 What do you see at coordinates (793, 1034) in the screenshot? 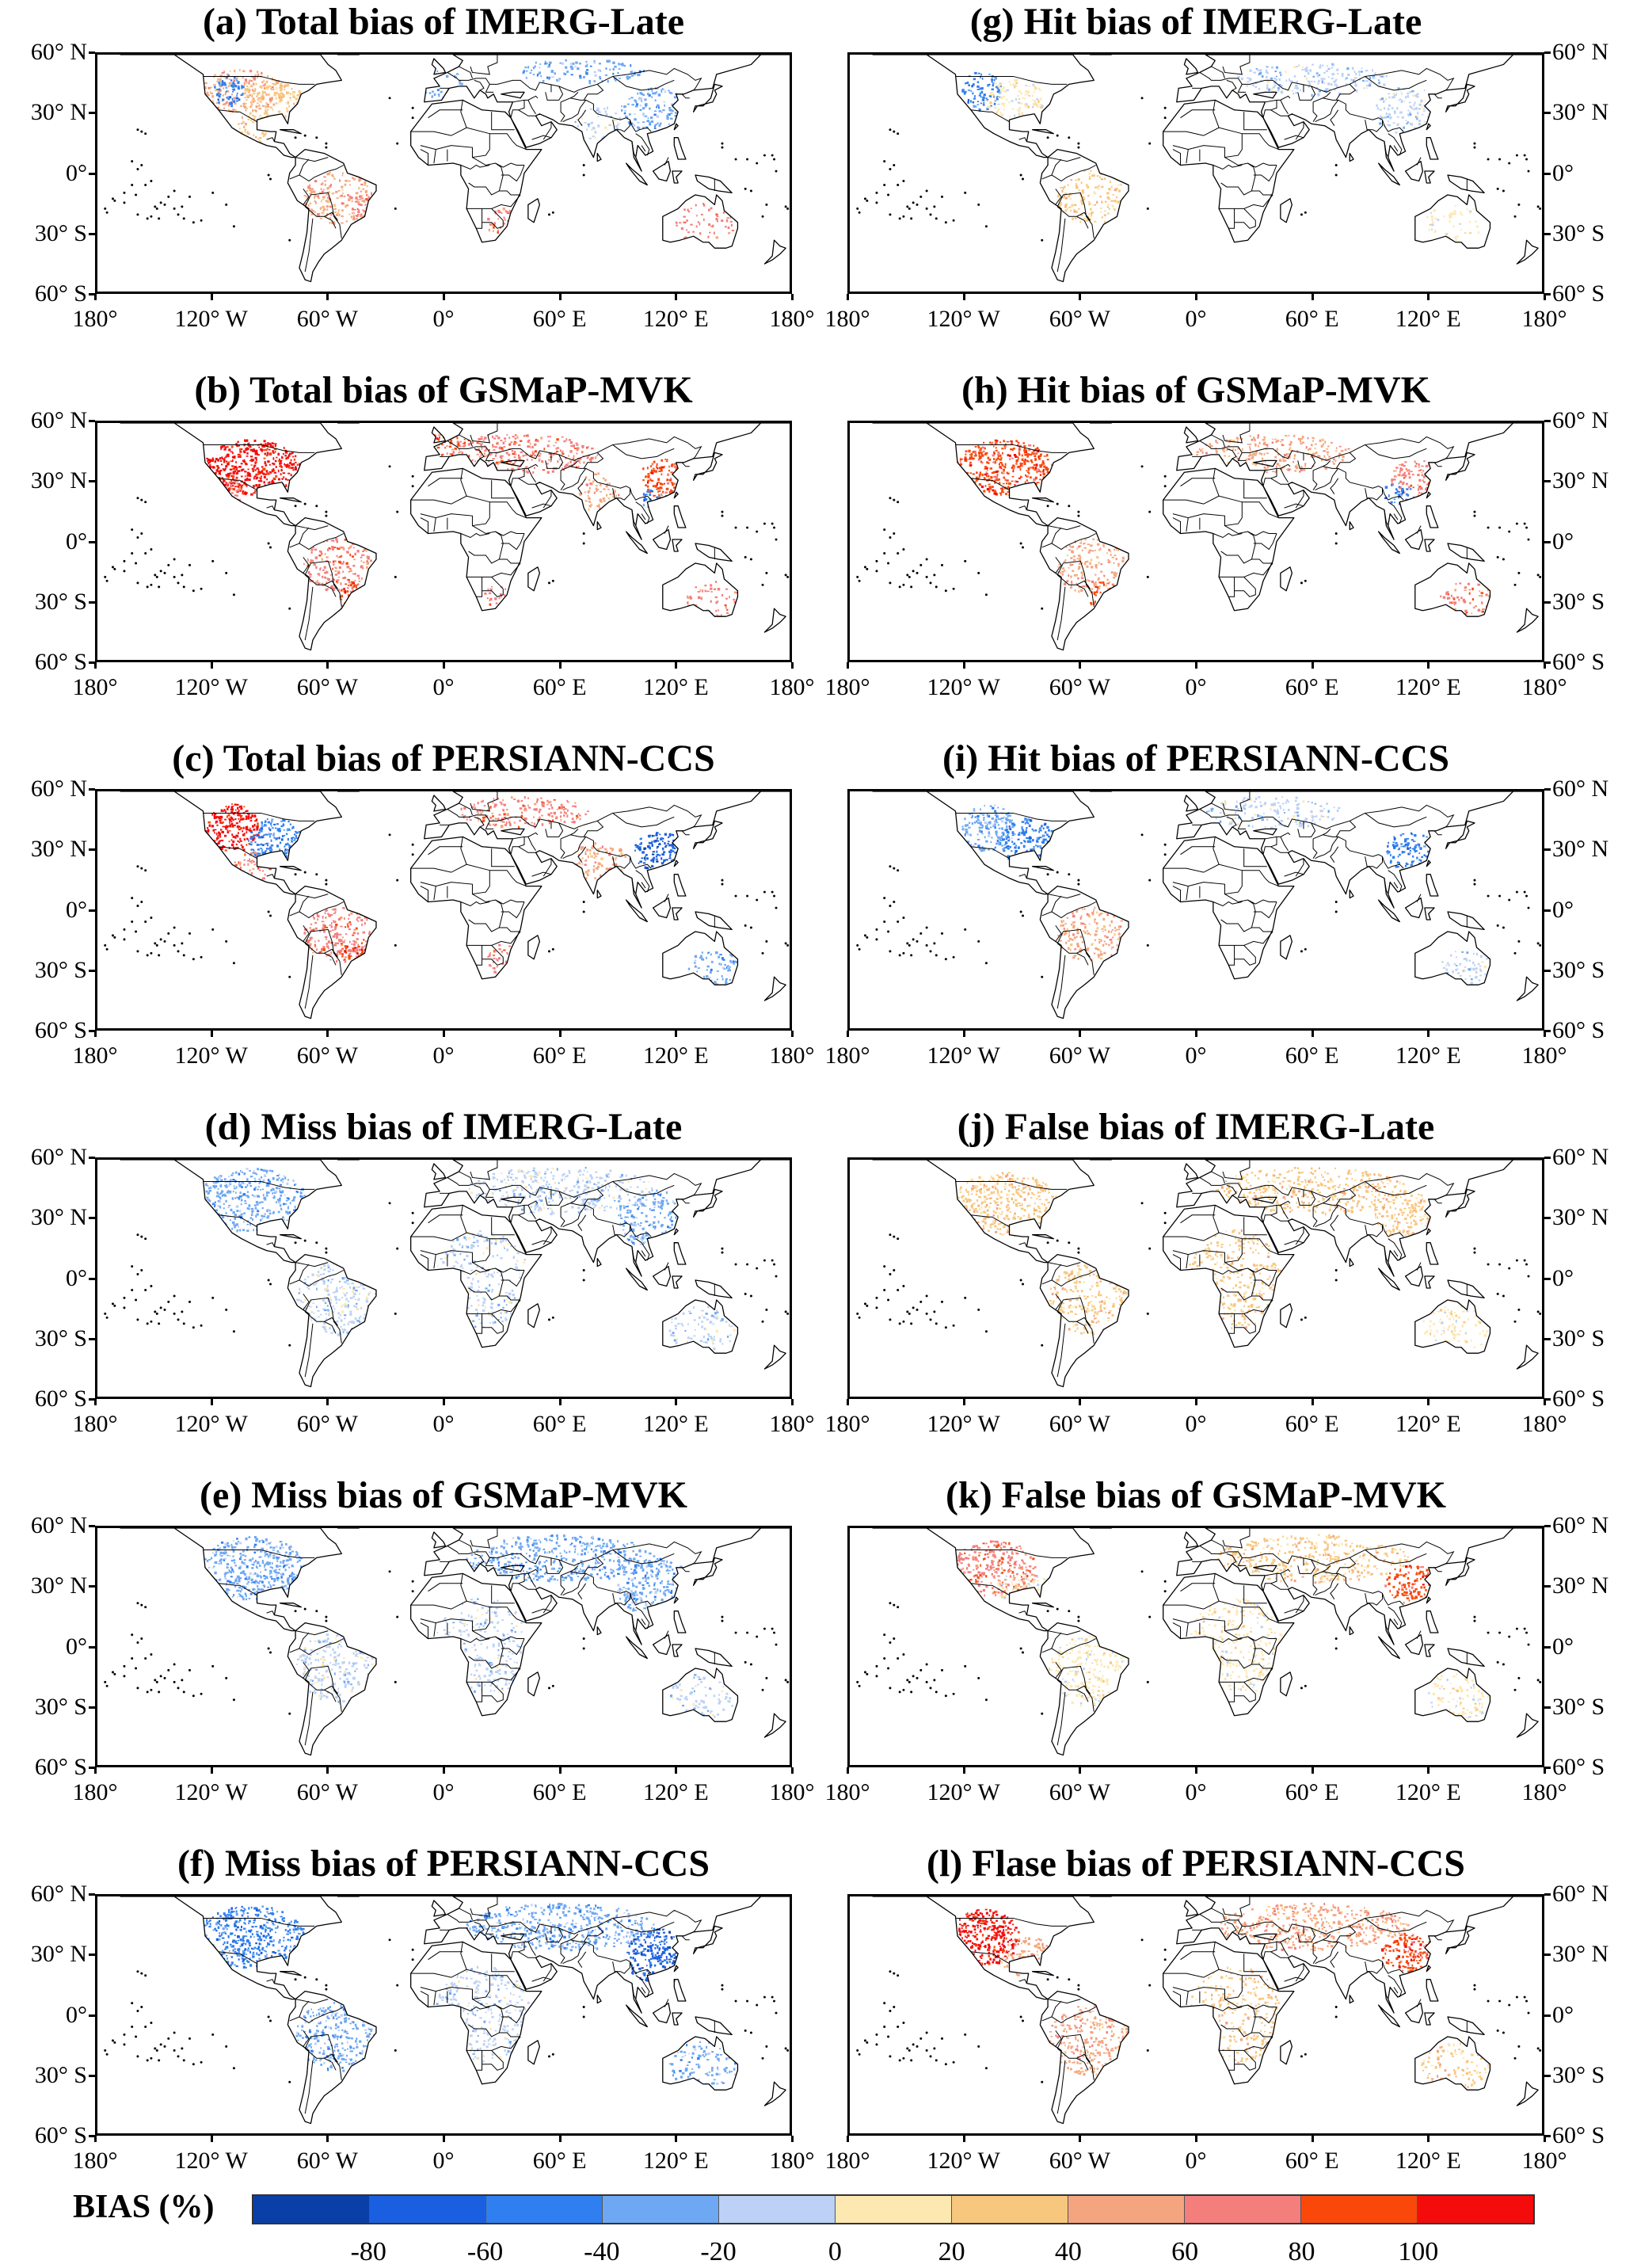
I see `lon-tick` at bounding box center [793, 1034].